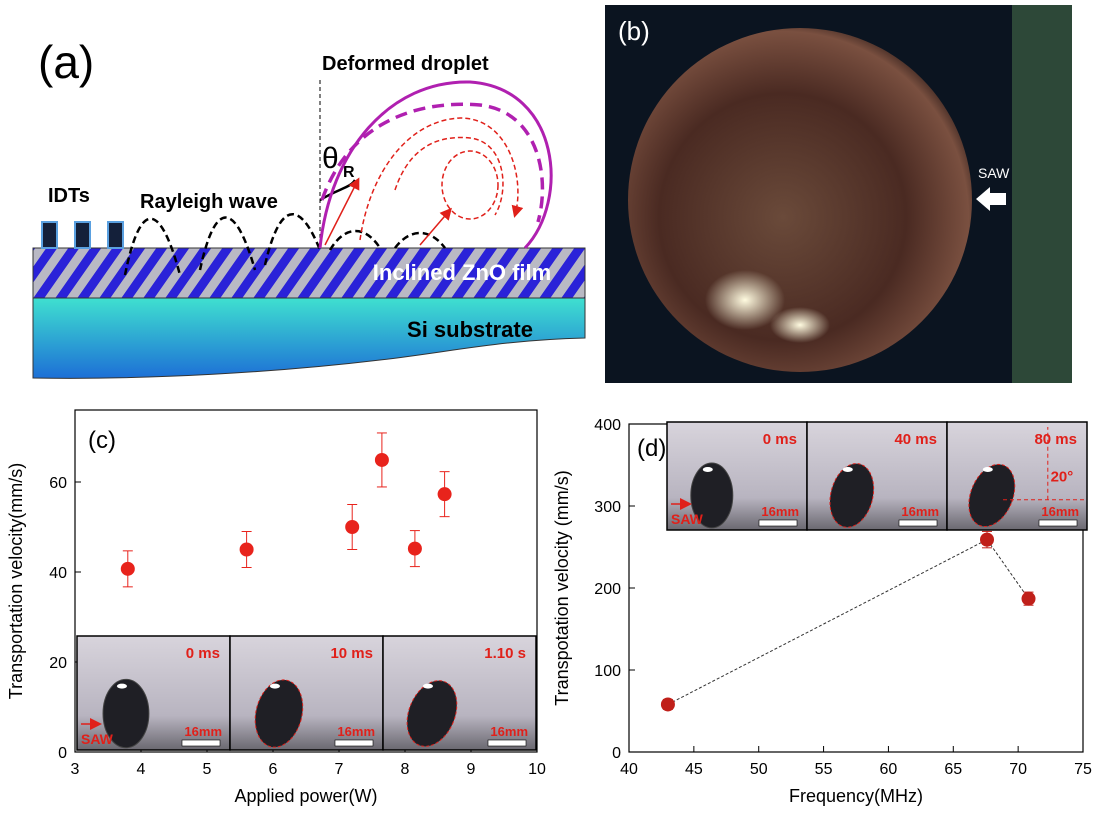  What do you see at coordinates (634, 31) in the screenshot?
I see `panel-label: (b)` at bounding box center [634, 31].